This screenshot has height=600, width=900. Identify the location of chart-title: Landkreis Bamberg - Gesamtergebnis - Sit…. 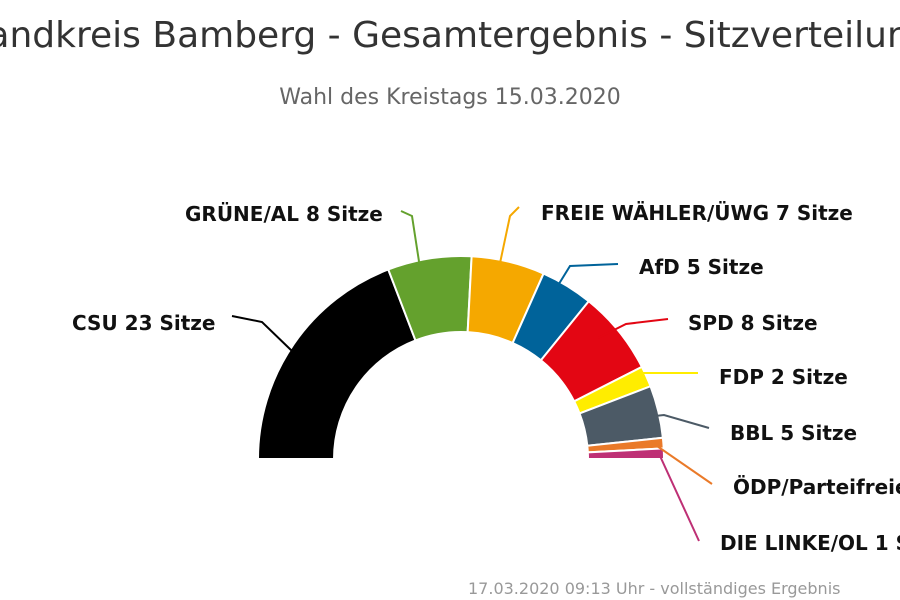
(450, 35).